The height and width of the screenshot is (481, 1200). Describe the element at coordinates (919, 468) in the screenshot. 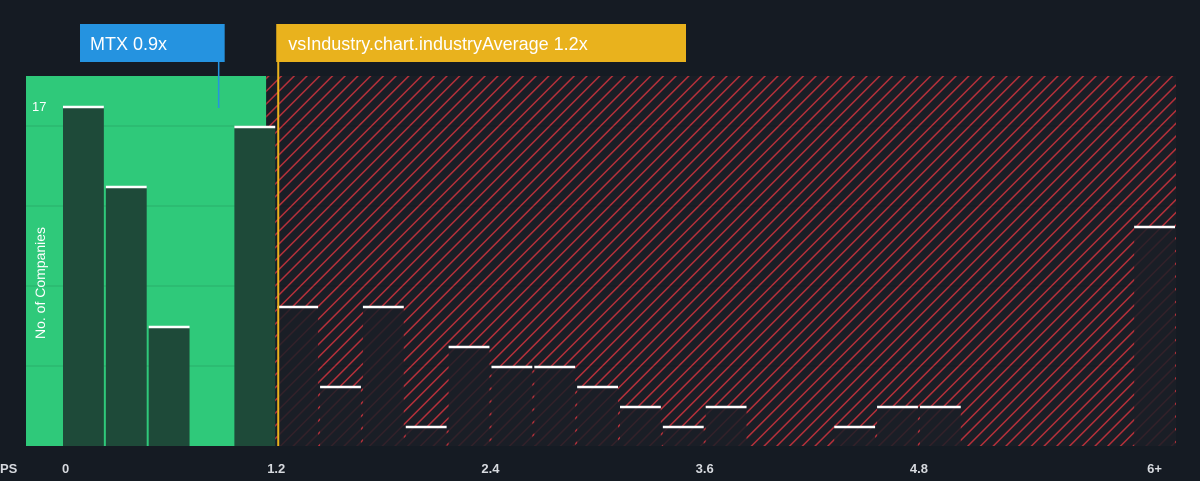

I see `x-tick-label: 4.8` at that location.